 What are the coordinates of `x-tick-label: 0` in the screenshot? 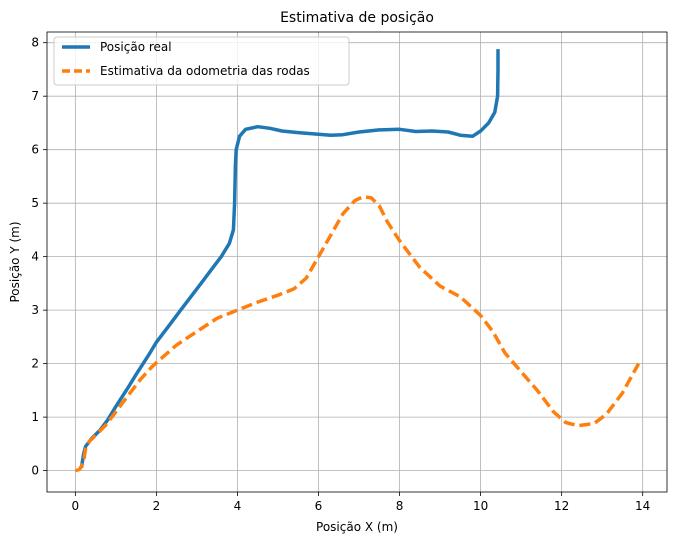 It's located at (76, 506).